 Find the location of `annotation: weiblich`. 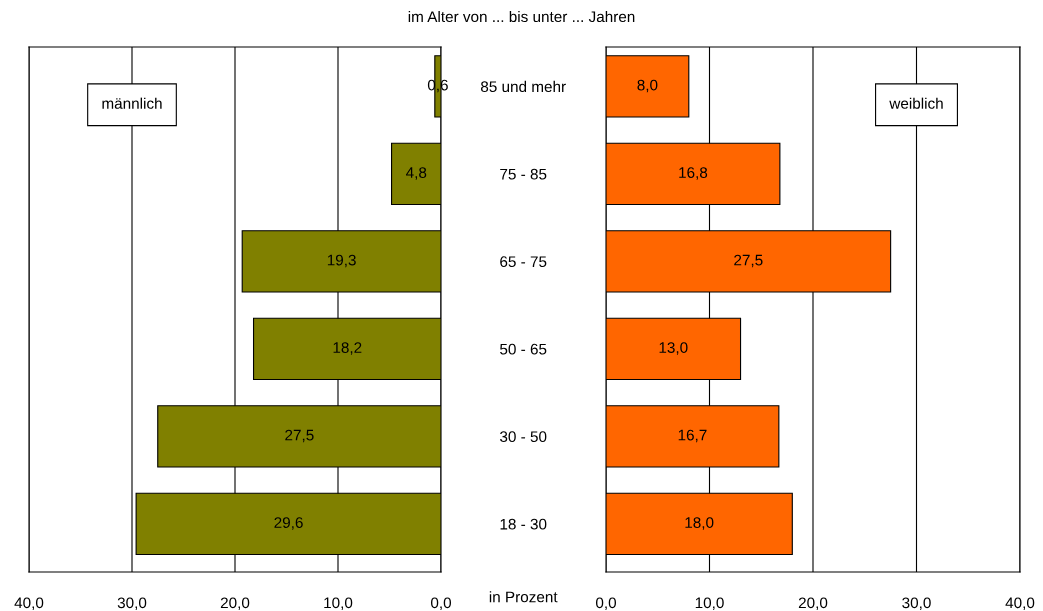

annotation: weiblich is located at coordinates (916, 103).